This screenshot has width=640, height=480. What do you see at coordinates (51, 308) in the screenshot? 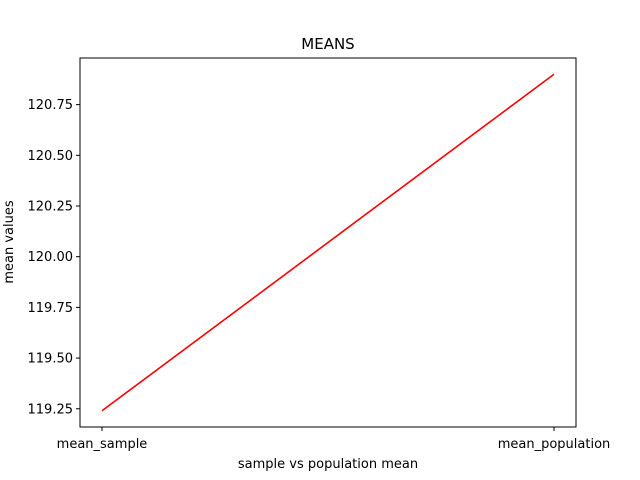
I see `y-tick-label: 119.75` at bounding box center [51, 308].